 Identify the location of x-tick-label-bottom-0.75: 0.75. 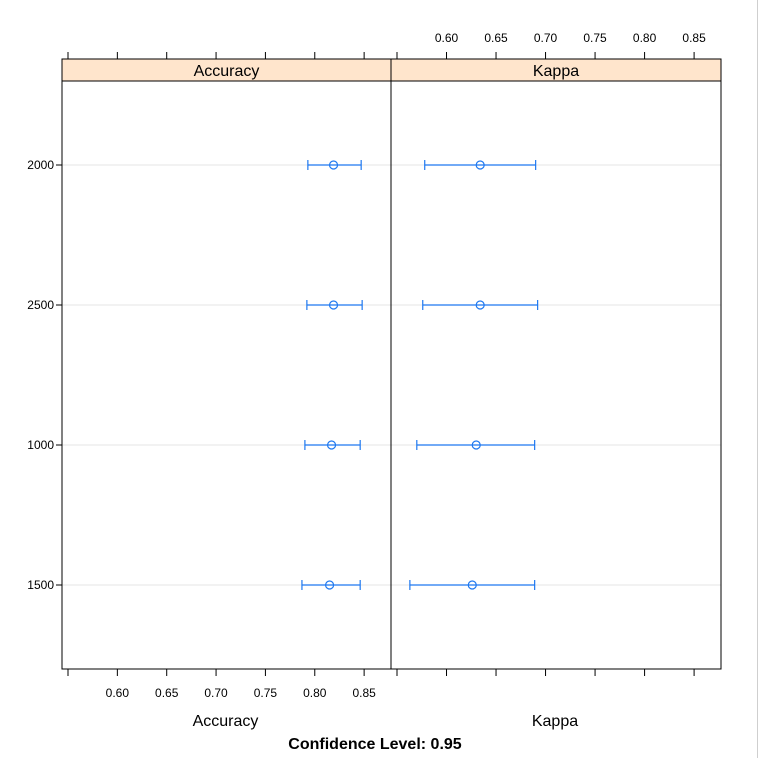
(266, 693).